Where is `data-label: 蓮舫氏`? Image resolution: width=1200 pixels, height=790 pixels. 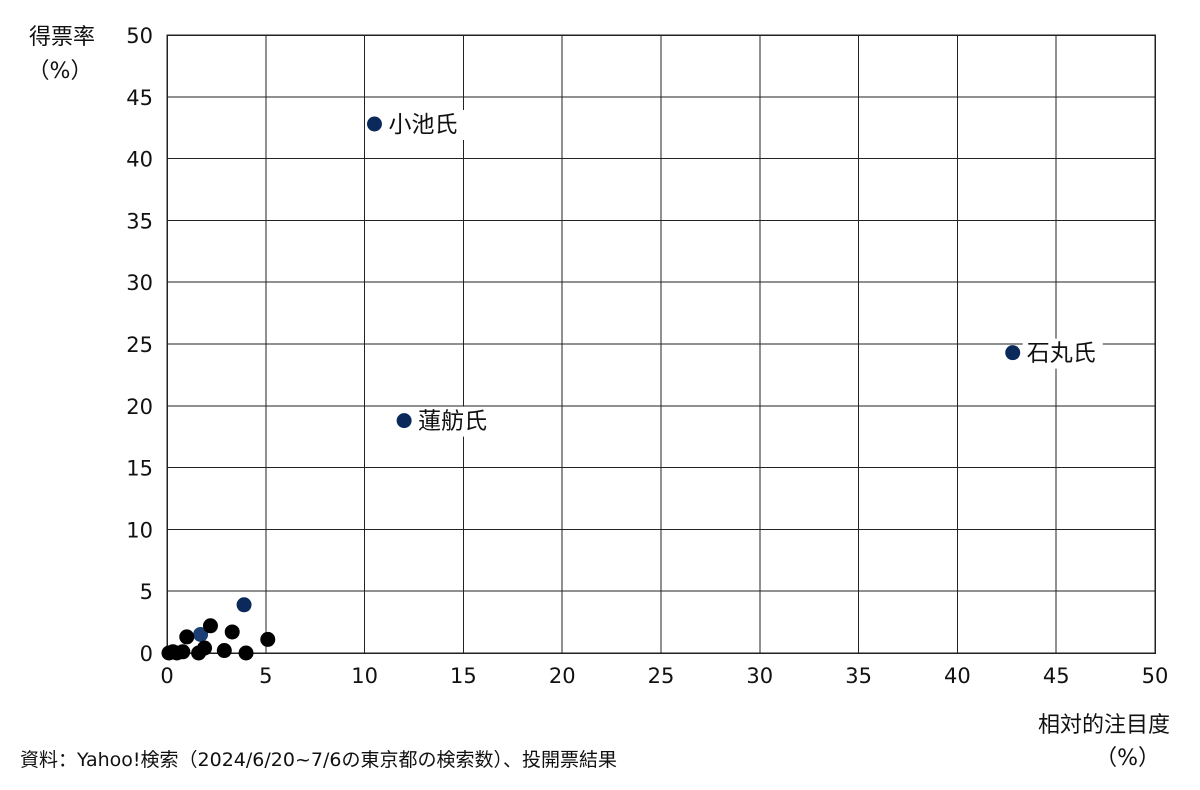 data-label: 蓮舫氏 is located at coordinates (452, 422).